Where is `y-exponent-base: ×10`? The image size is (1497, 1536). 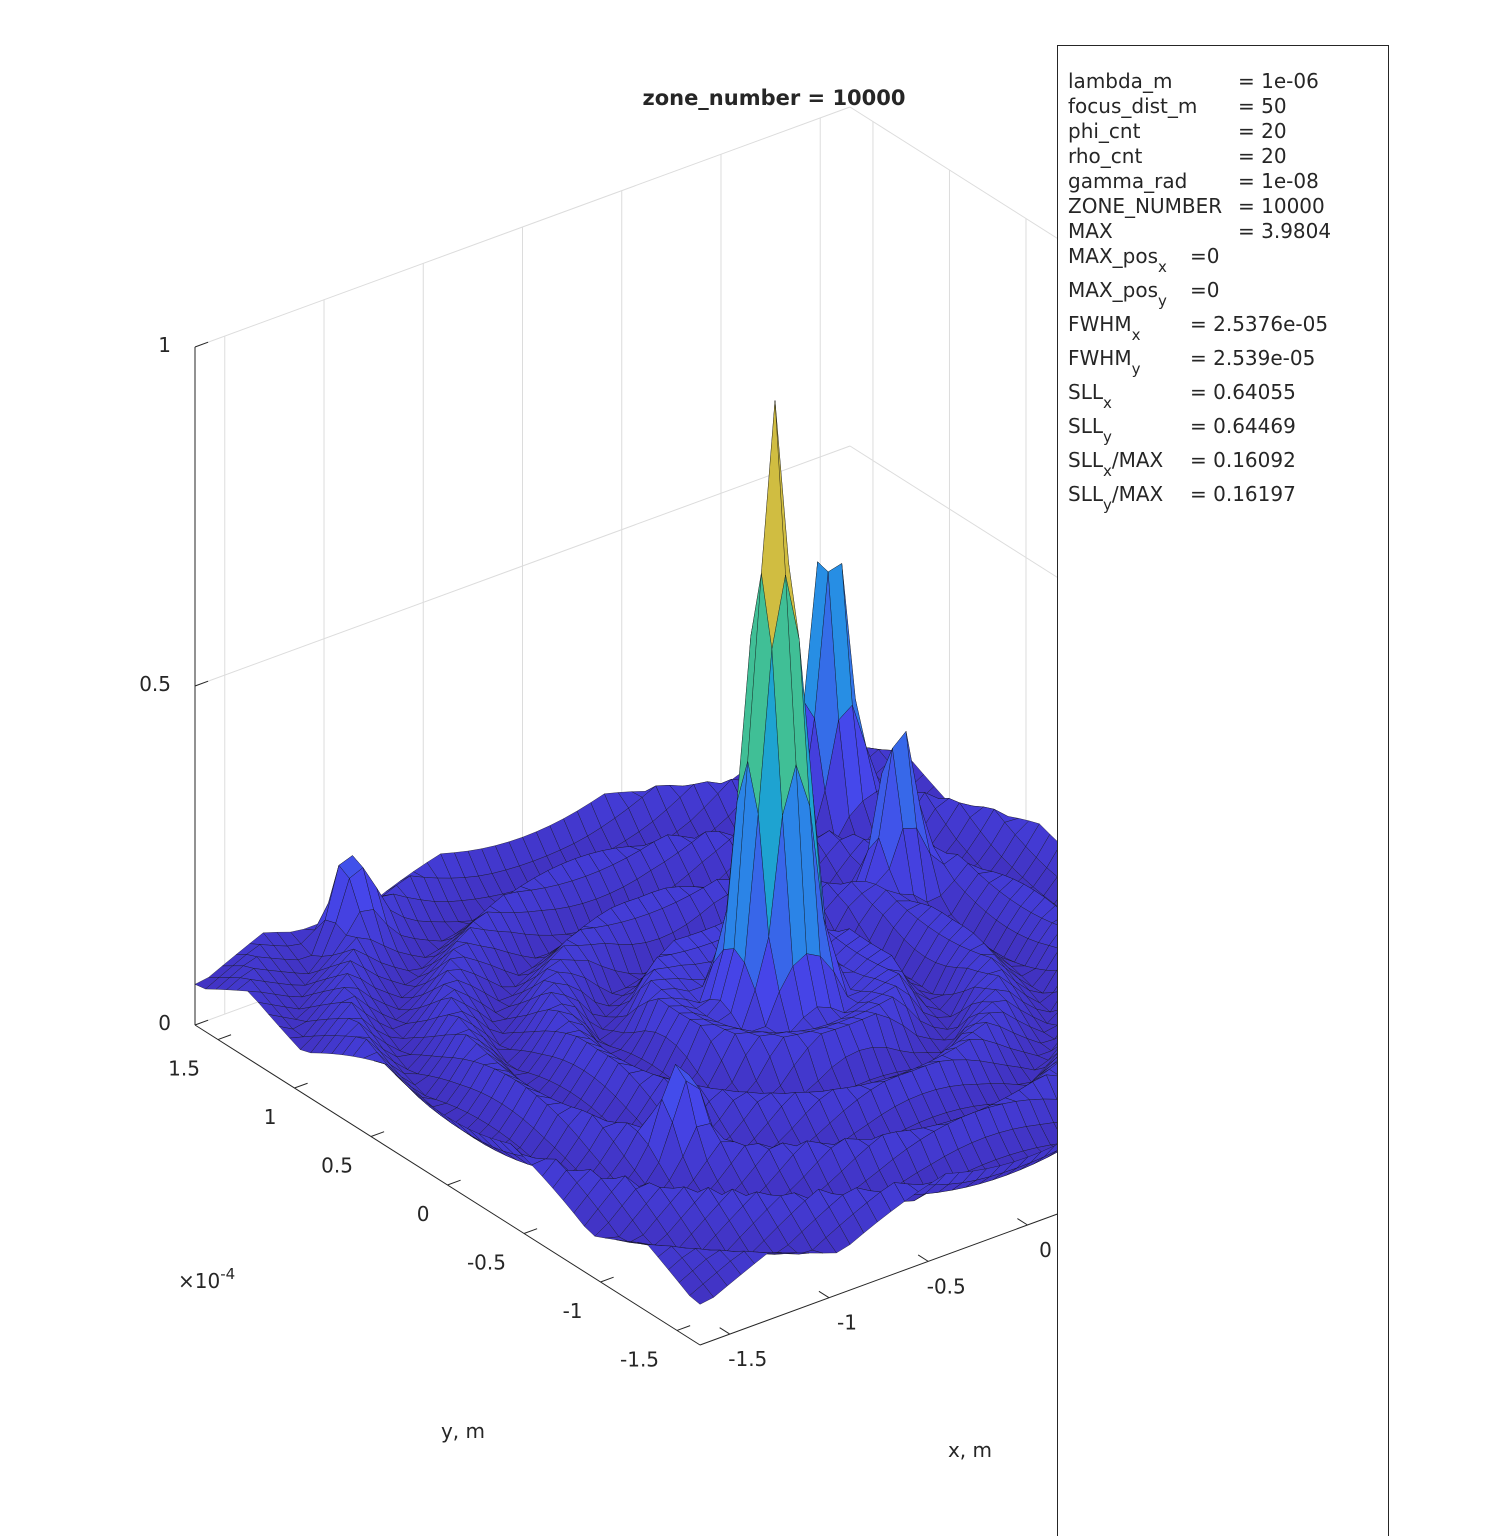
y-exponent-base: ×10 is located at coordinates (199, 1281).